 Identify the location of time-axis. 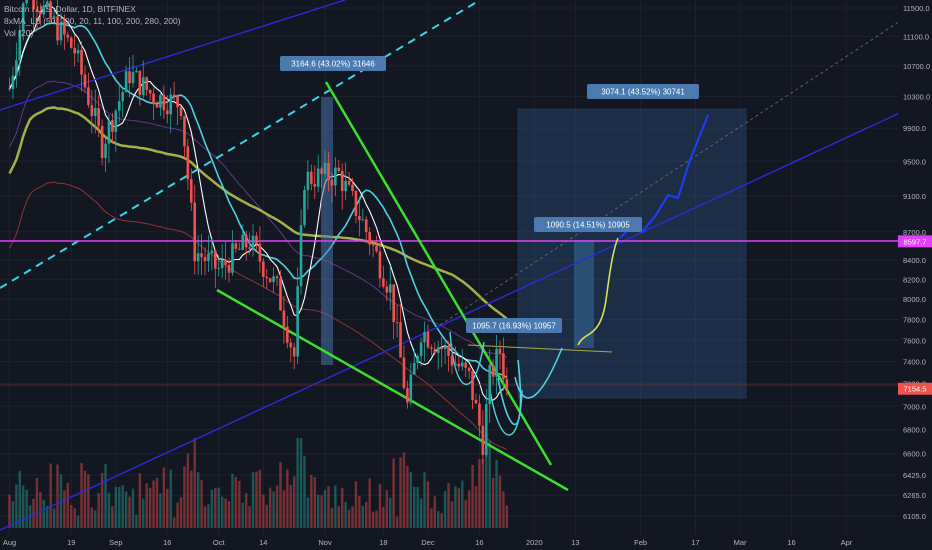
(466, 542).